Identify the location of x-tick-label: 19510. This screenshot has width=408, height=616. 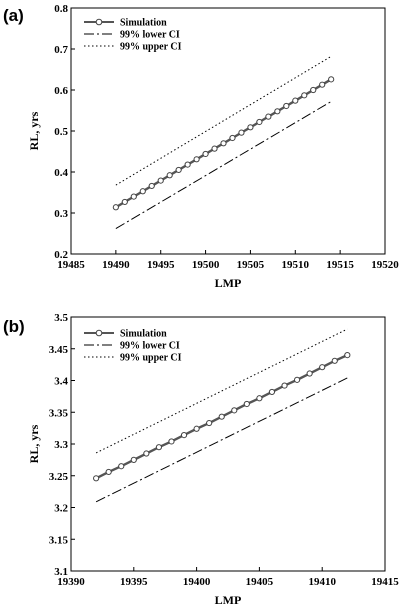
(296, 265).